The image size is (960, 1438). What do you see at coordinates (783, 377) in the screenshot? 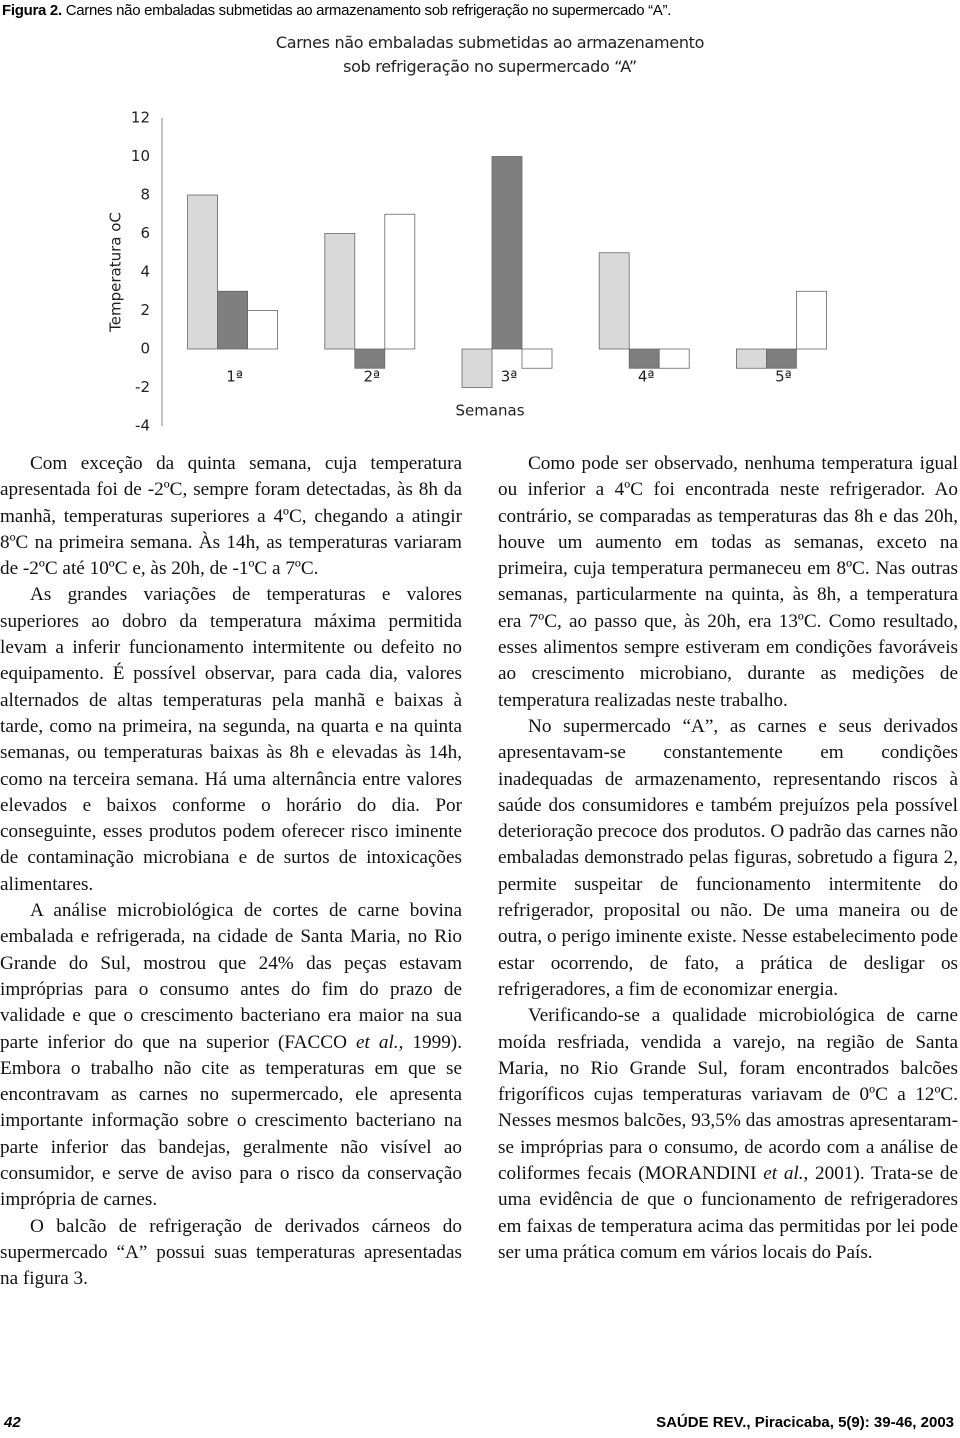
I see `x-tick-label: 5ª` at bounding box center [783, 377].